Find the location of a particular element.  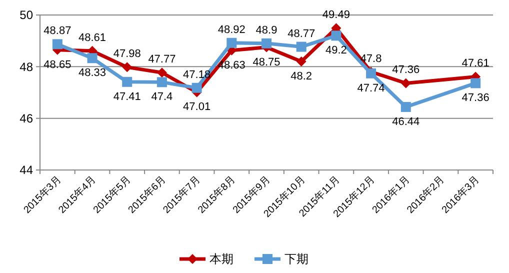

data-label: 47.61 is located at coordinates (476, 64).